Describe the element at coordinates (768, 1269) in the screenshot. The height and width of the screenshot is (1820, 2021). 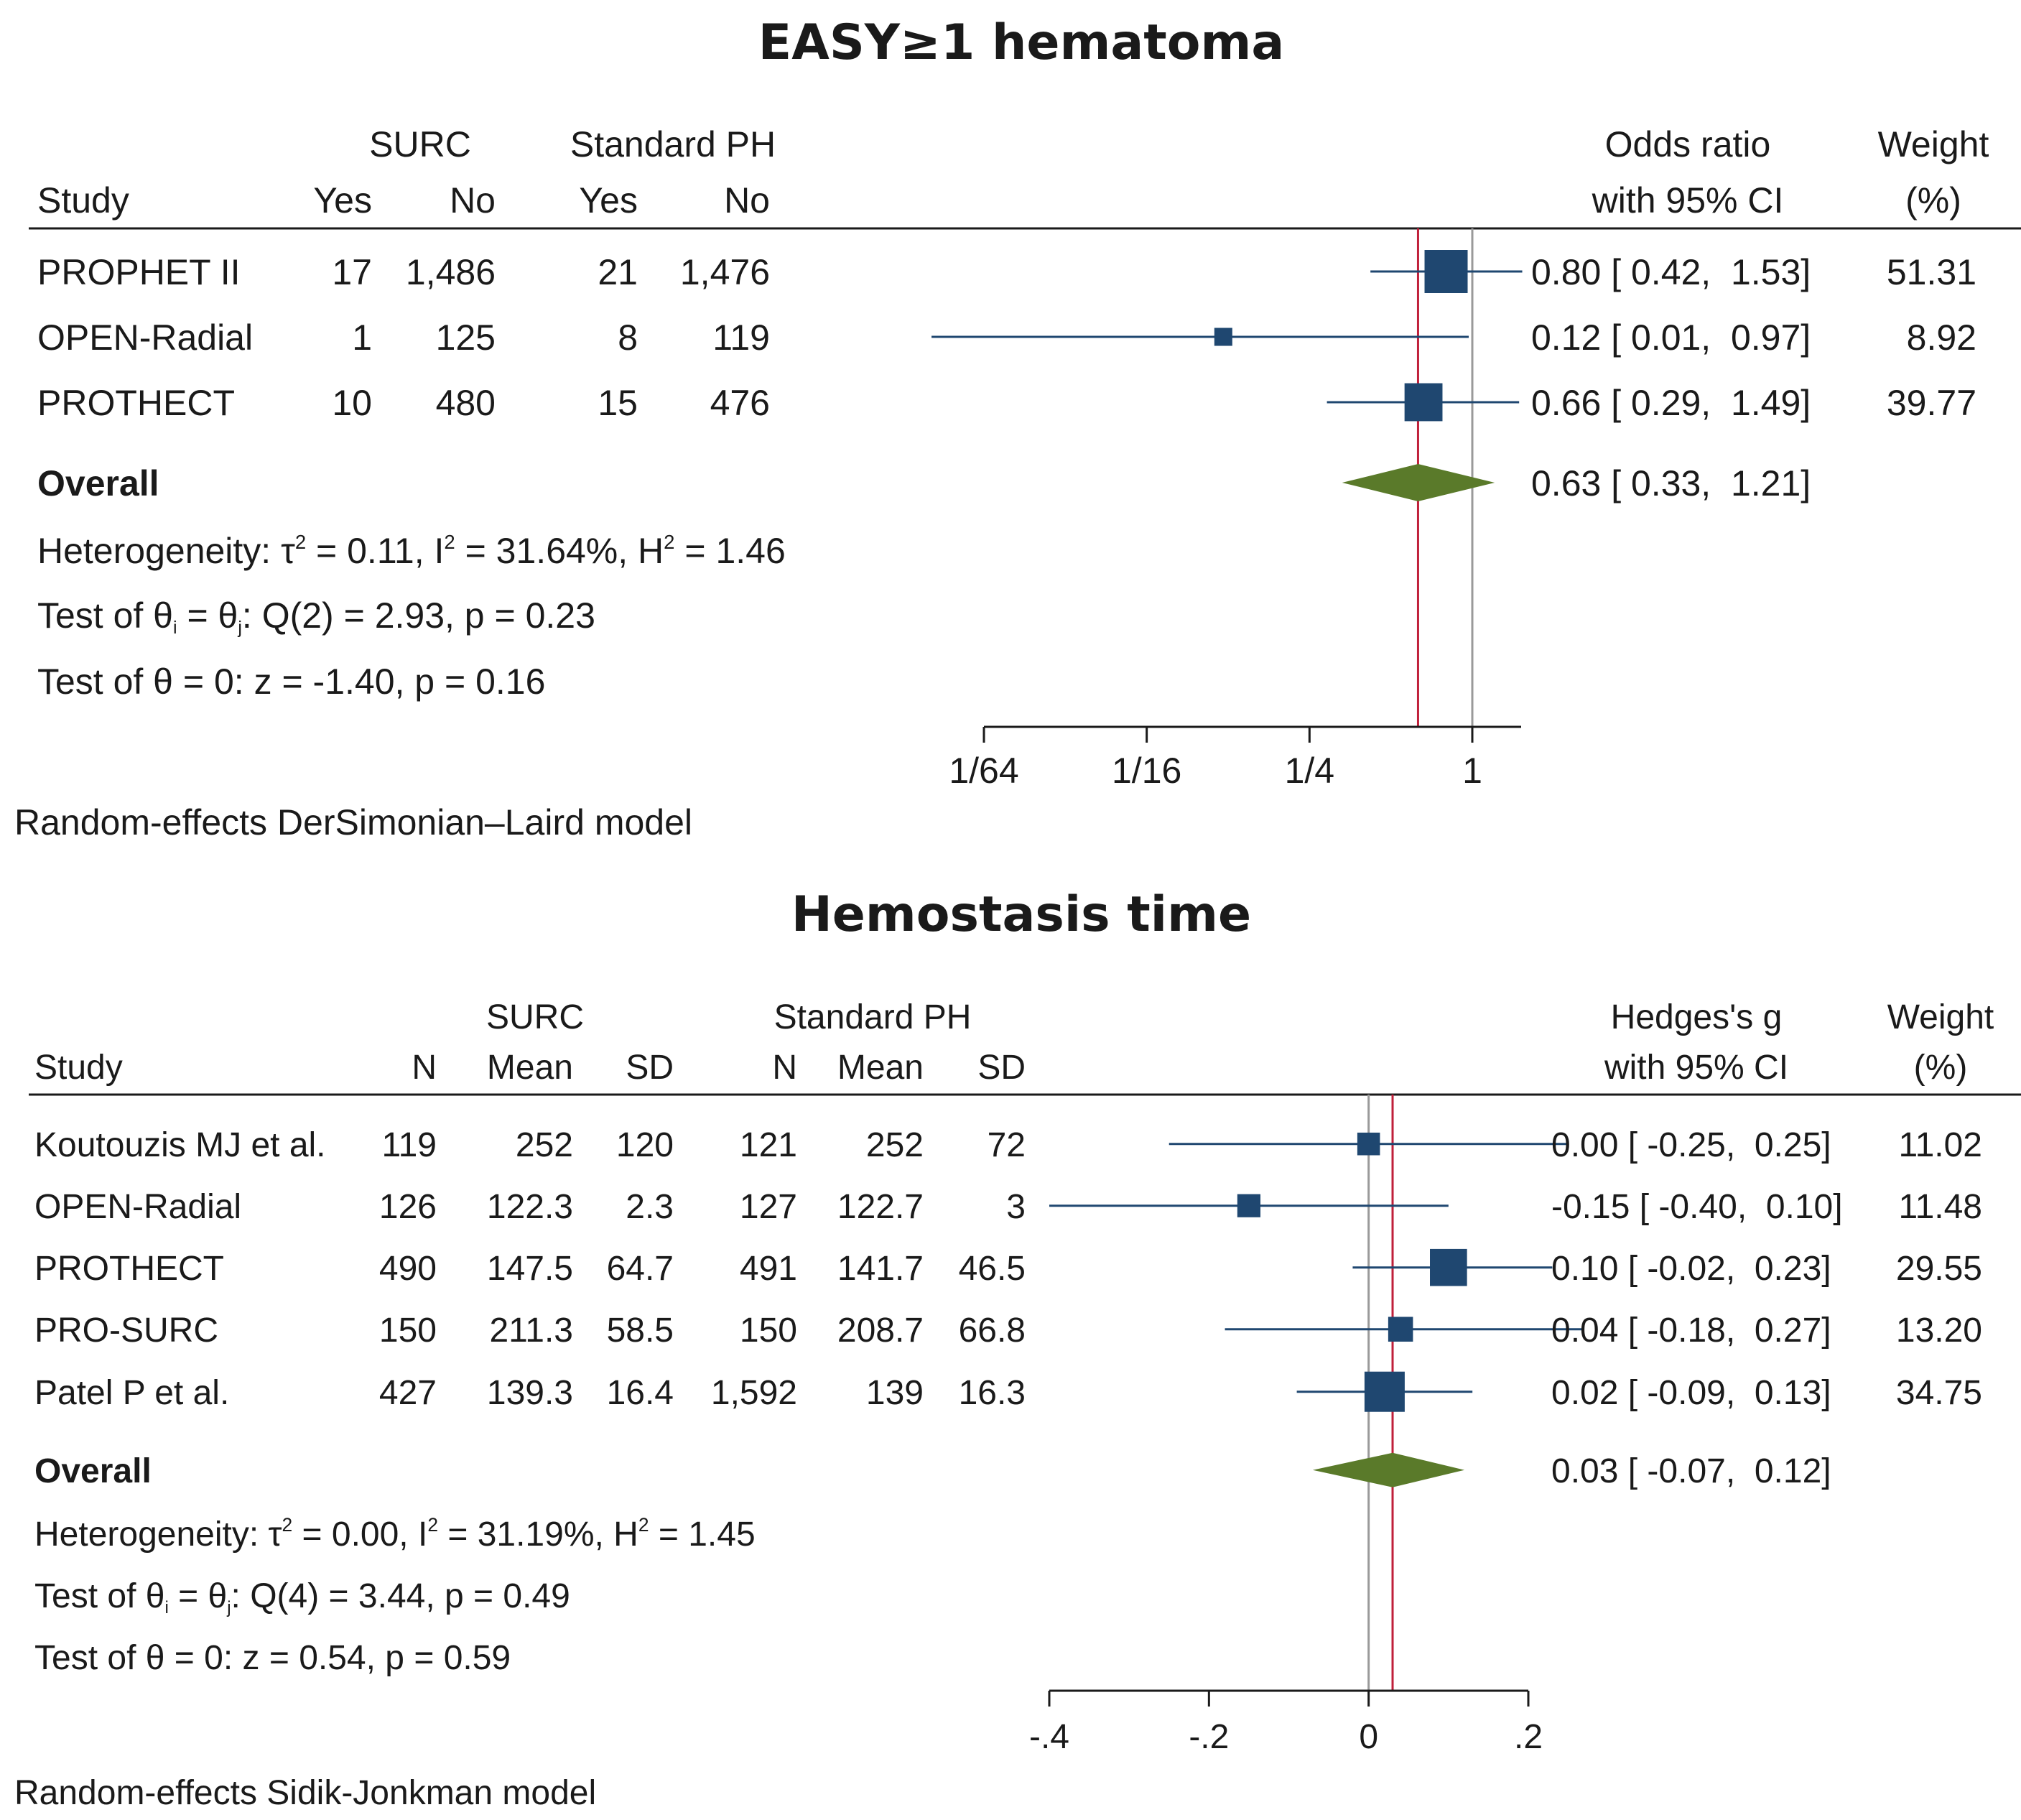
I see `study-cell: 491` at that location.